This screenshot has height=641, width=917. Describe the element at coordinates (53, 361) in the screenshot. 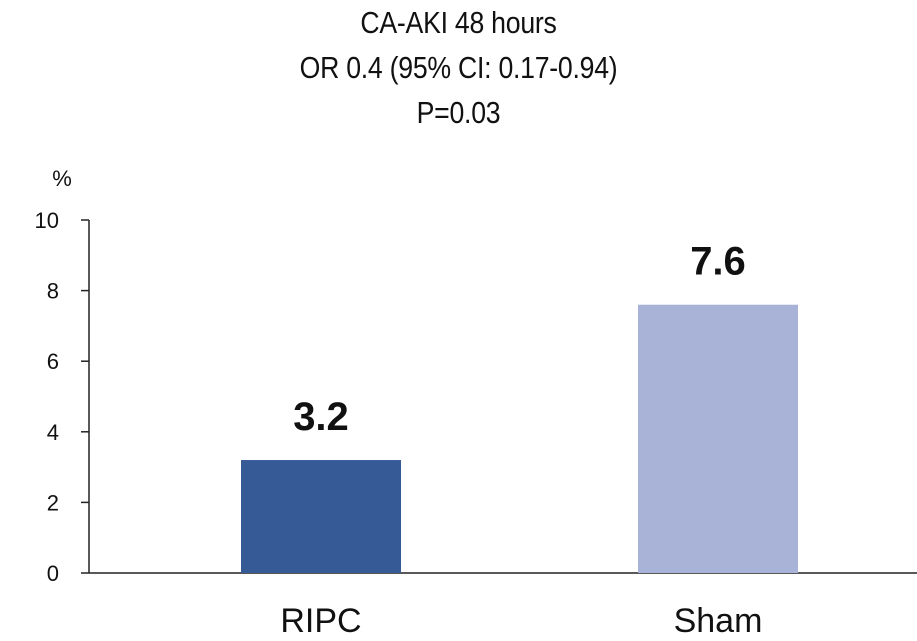

I see `y-tick-label: 6` at that location.